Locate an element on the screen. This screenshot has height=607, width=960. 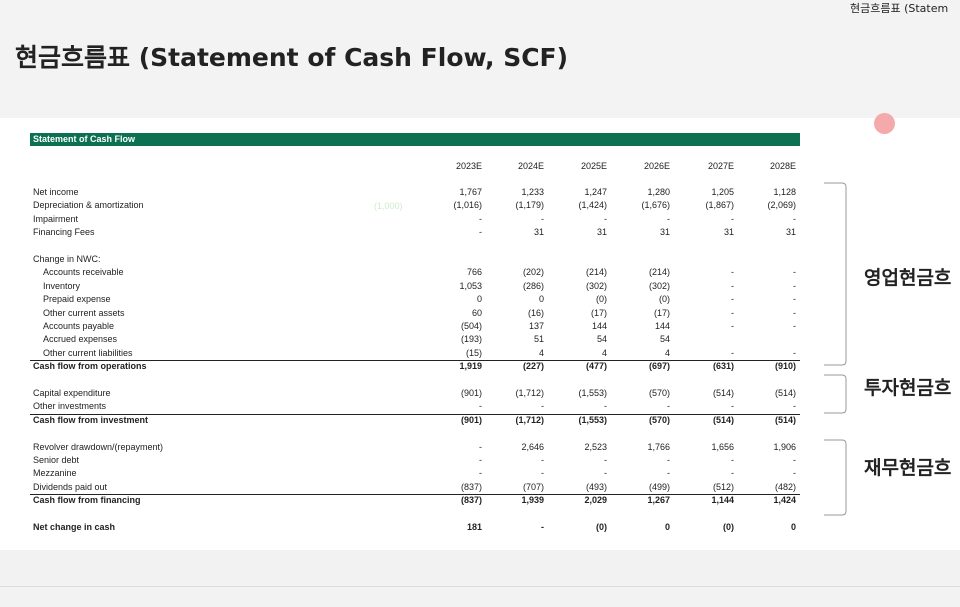
cell-value: (707) is located at coordinates (533, 486).